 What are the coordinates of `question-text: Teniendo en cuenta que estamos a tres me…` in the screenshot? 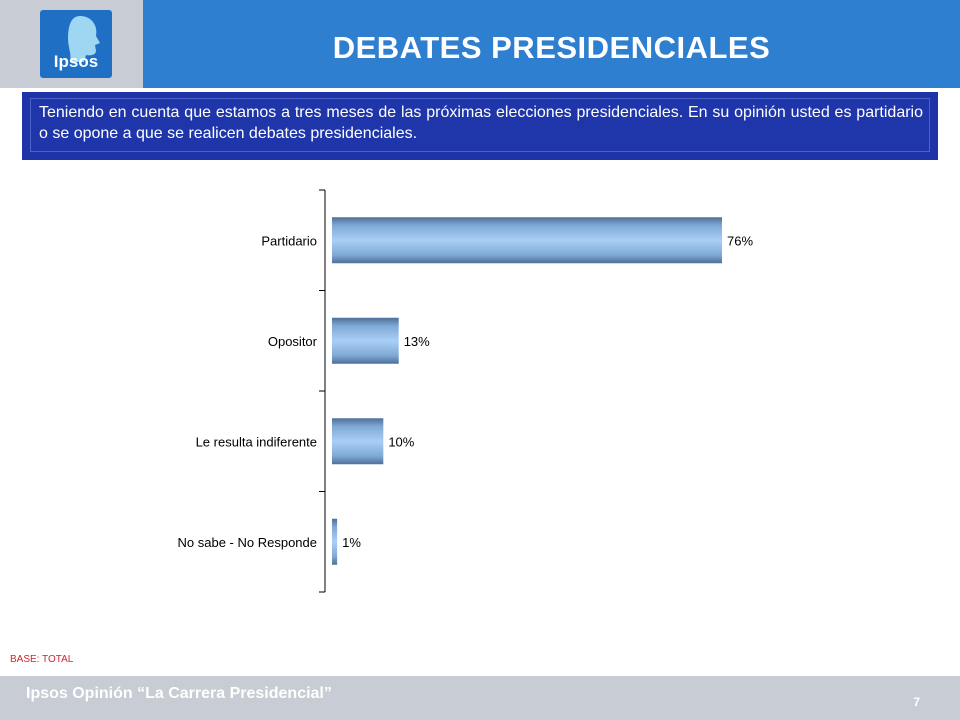 It's located at (480, 125).